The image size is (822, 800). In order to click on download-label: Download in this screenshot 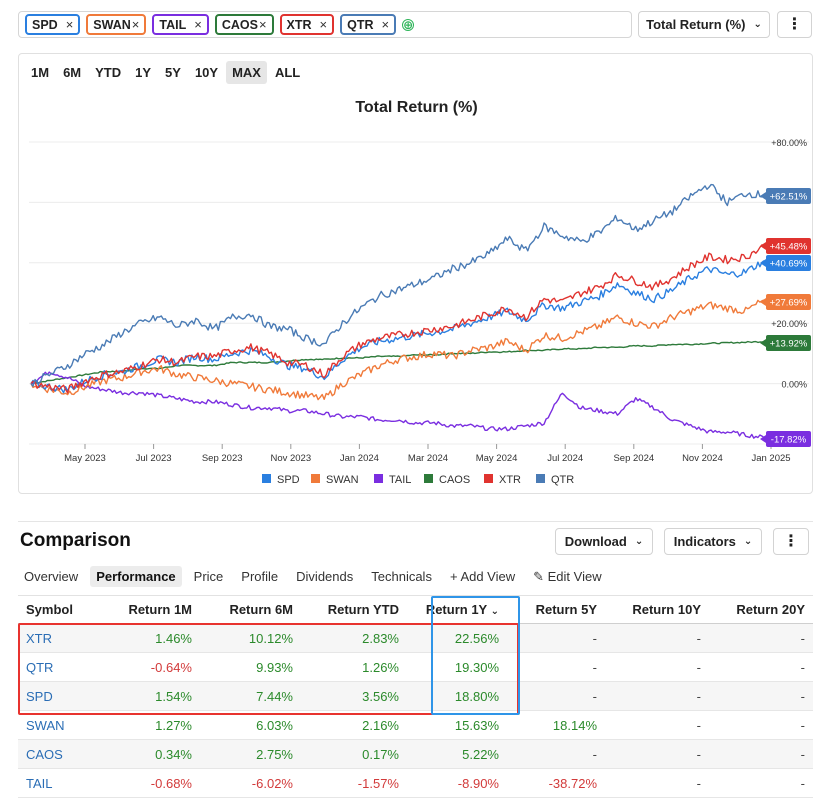, I will do `click(595, 541)`.